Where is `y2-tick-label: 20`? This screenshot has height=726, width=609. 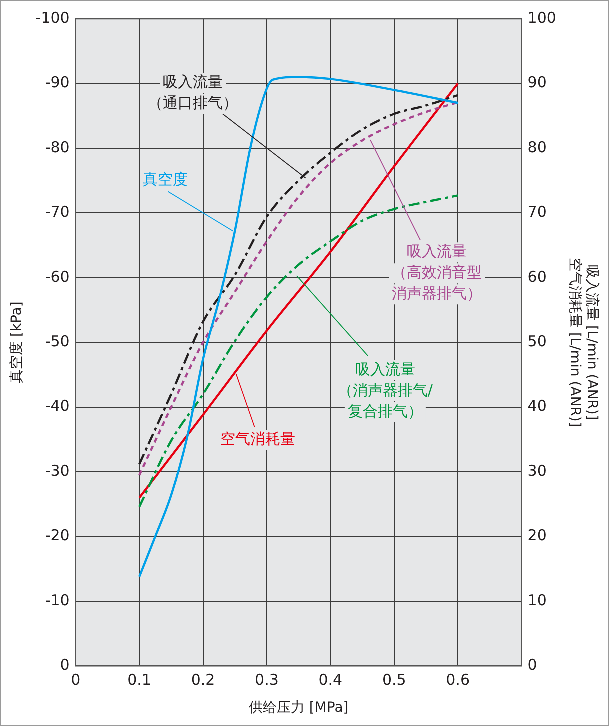
y2-tick-label: 20 is located at coordinates (537, 535).